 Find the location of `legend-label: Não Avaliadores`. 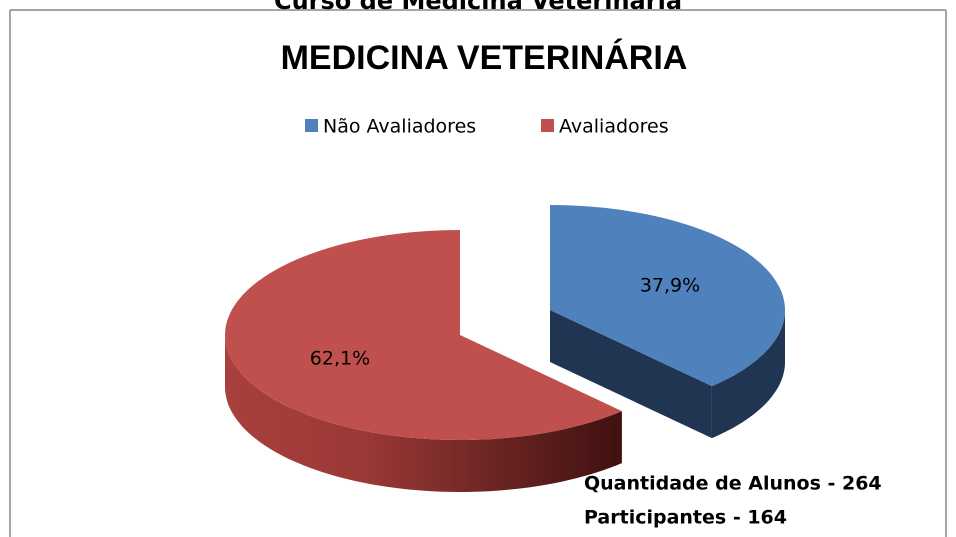

legend-label: Não Avaliadores is located at coordinates (399, 127).